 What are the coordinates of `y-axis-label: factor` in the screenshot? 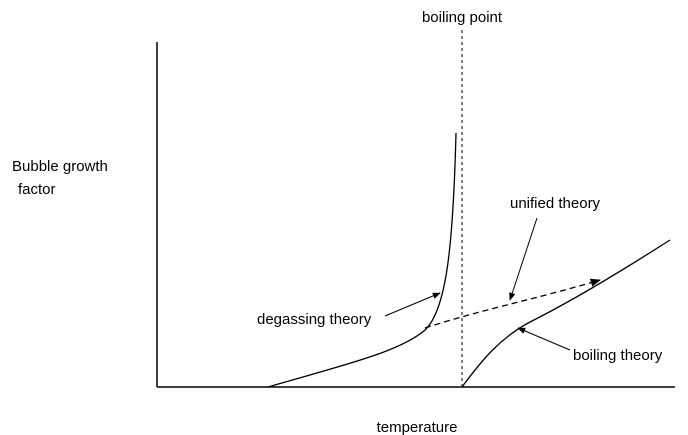 It's located at (37, 189).